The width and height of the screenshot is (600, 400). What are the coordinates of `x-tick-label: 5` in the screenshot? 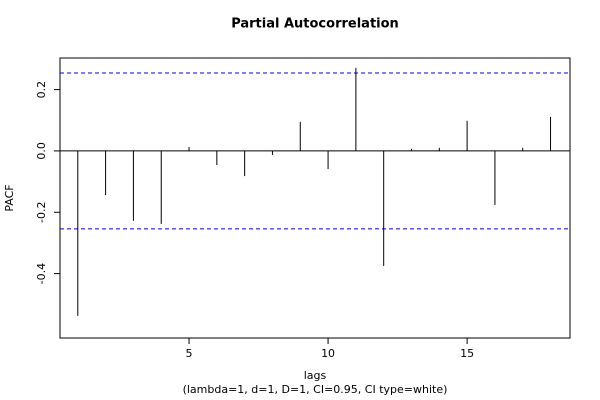 It's located at (189, 353).